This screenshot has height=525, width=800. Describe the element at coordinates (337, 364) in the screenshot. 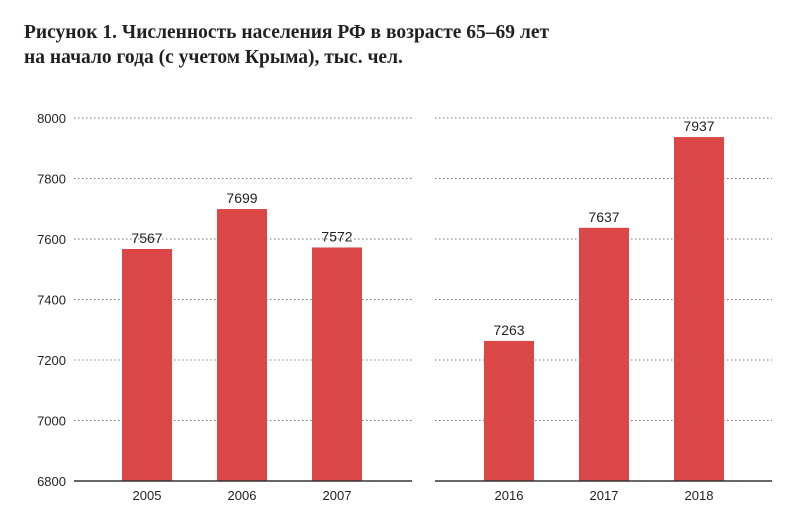

I see `bar-2007` at that location.